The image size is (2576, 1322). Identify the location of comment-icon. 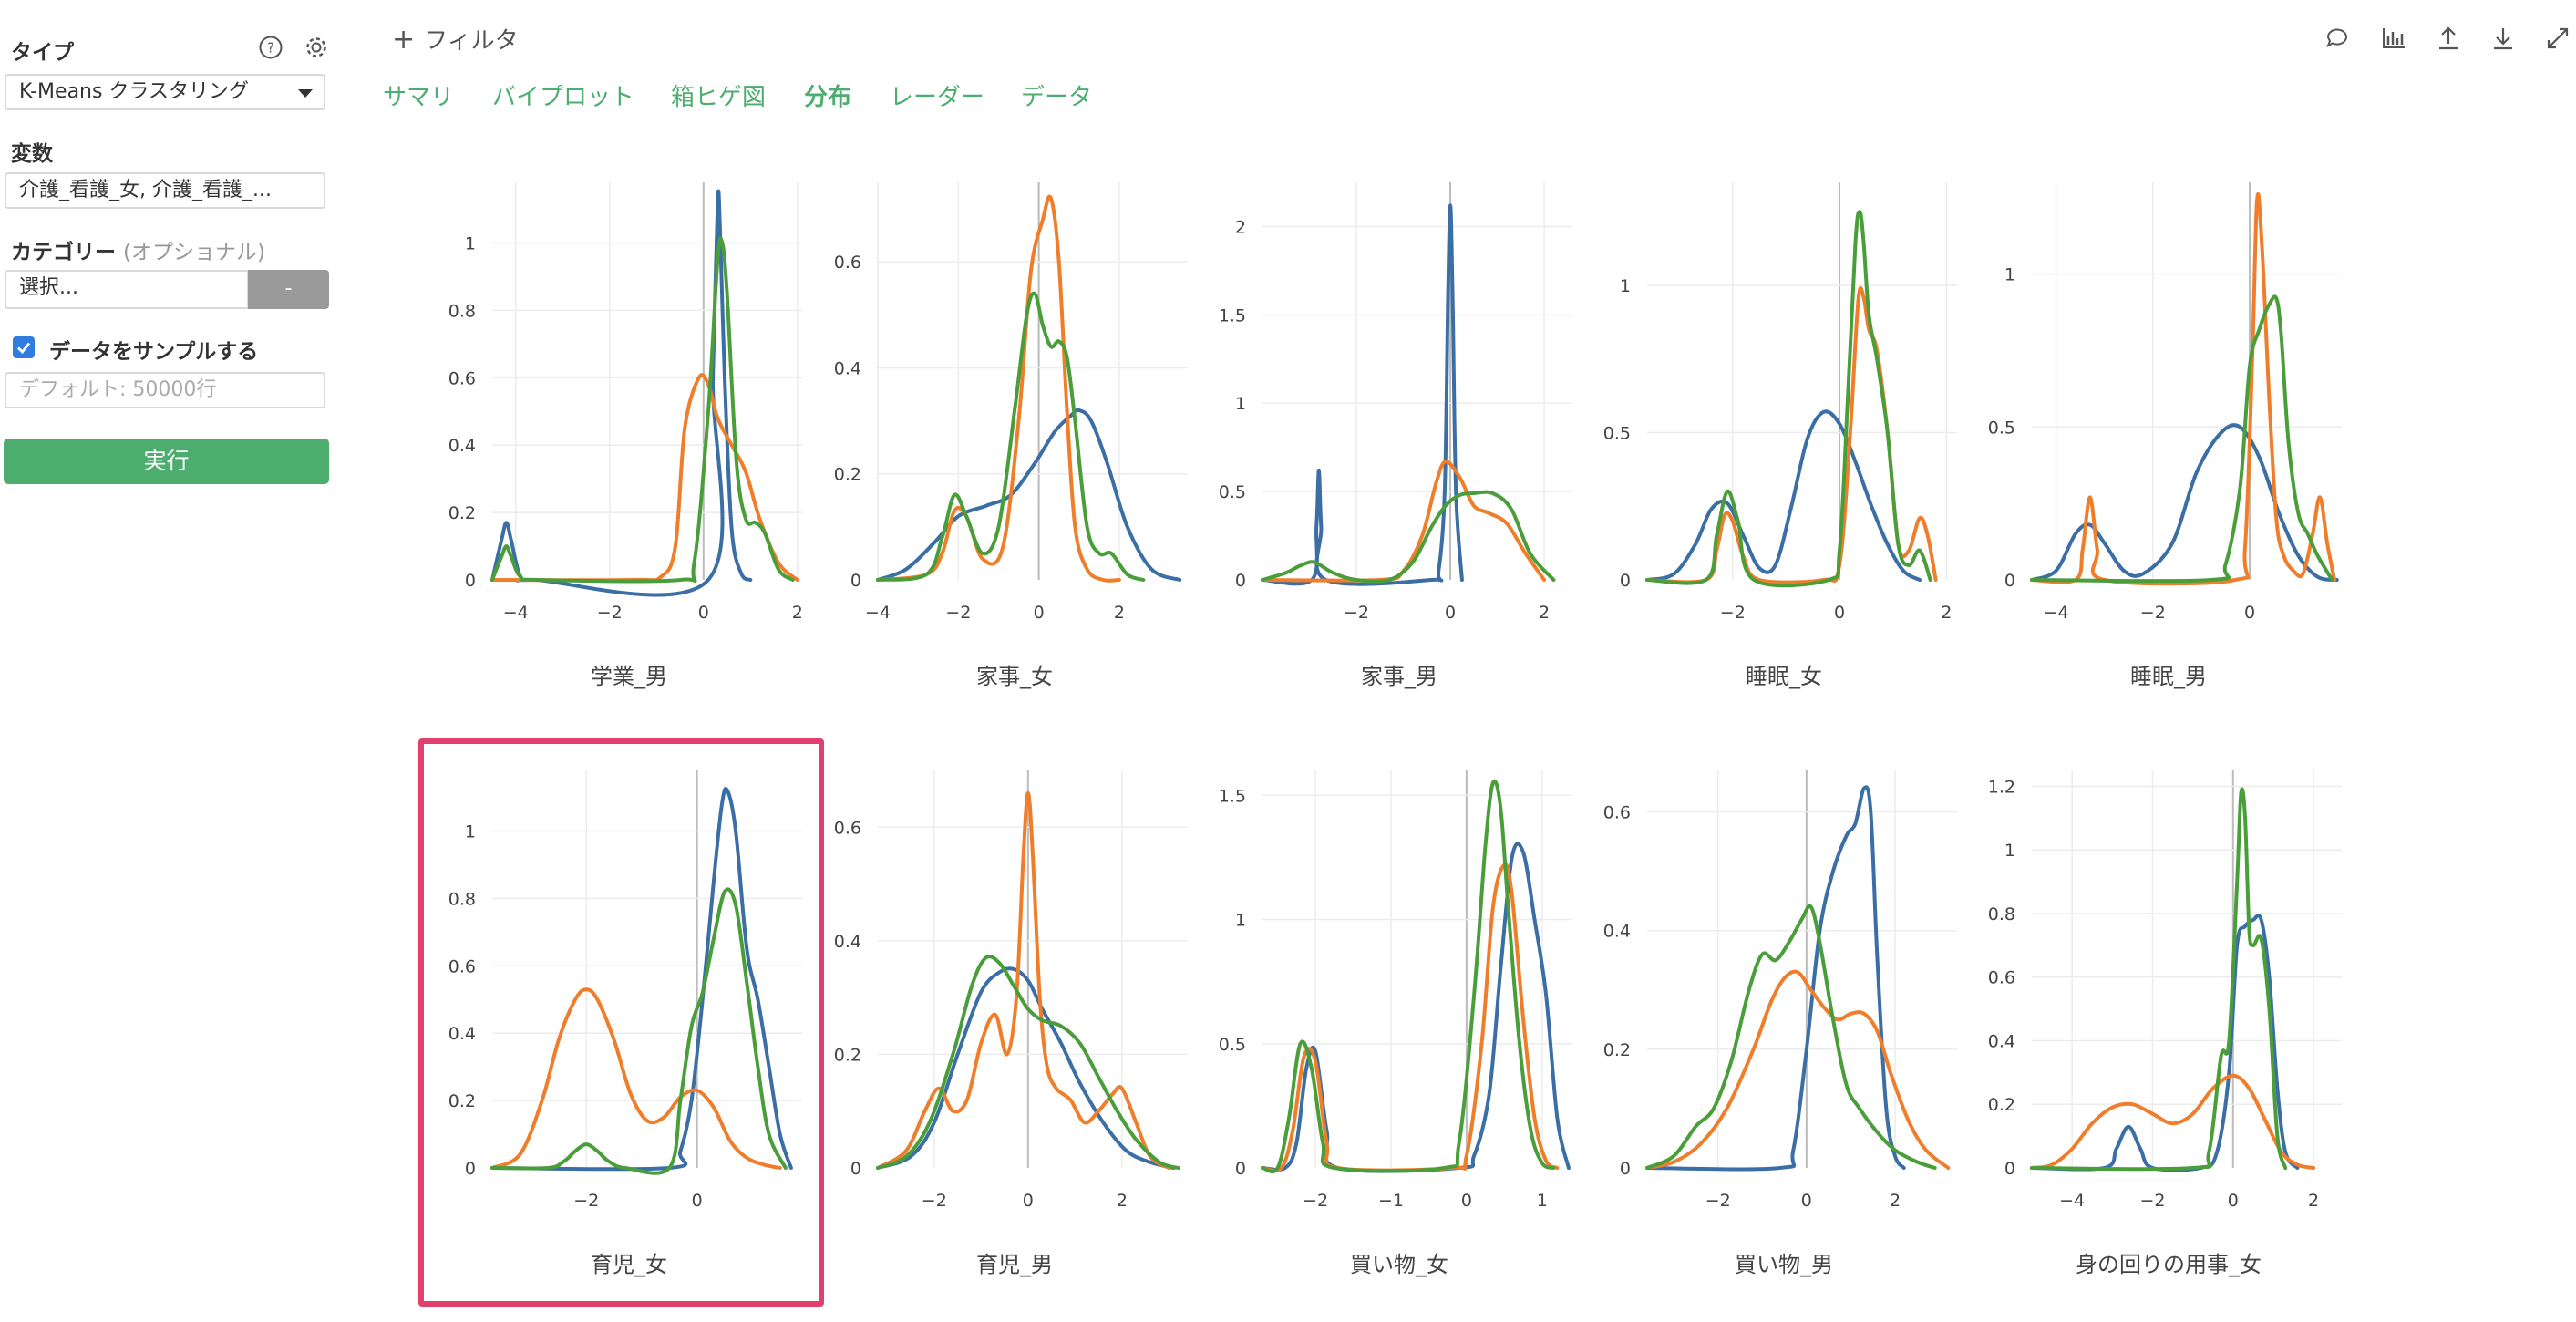
(2337, 38).